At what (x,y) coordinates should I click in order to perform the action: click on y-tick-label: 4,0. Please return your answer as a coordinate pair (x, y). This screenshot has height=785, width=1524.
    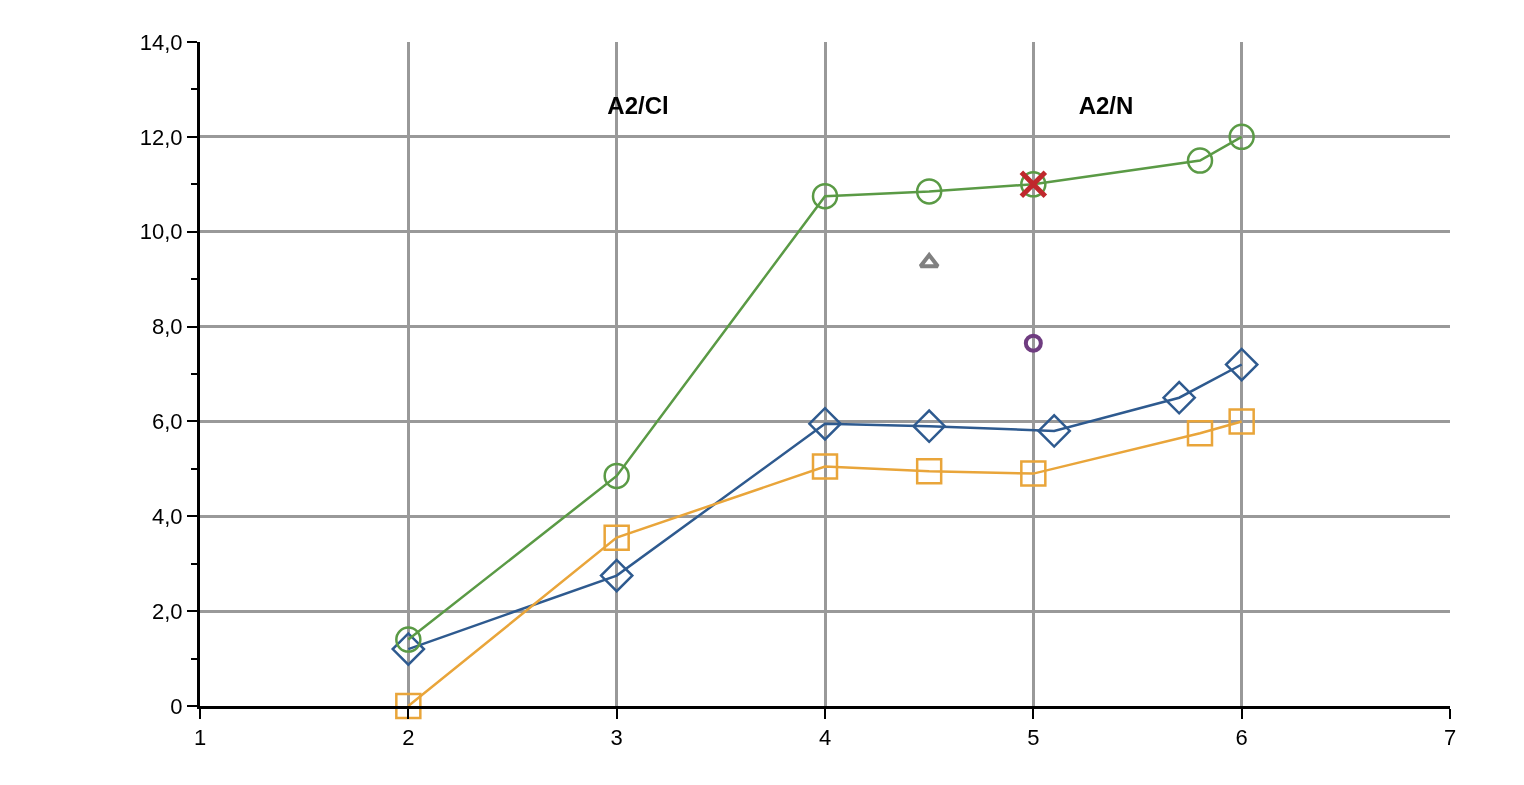
    Looking at the image, I should click on (167, 516).